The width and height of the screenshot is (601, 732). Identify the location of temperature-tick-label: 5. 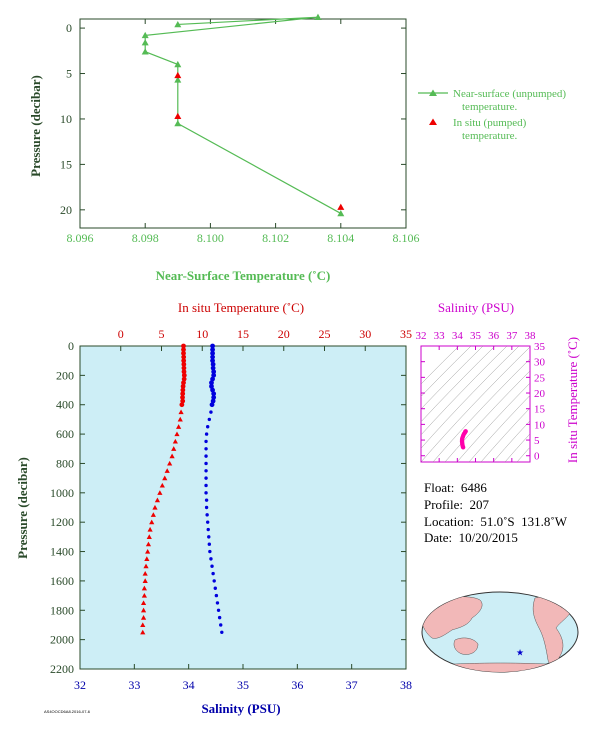
(162, 334).